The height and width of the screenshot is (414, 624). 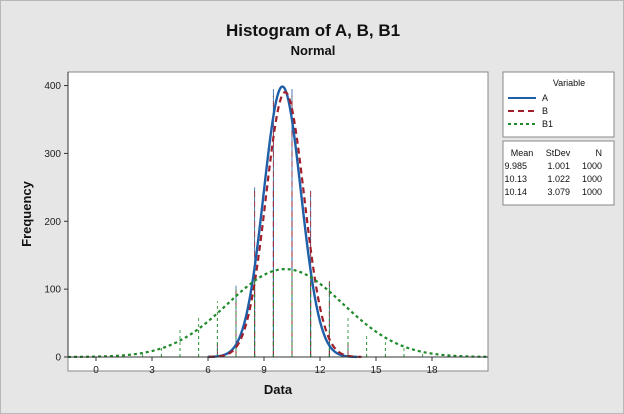 I want to click on legend: Variable AB B1, so click(x=558, y=104).